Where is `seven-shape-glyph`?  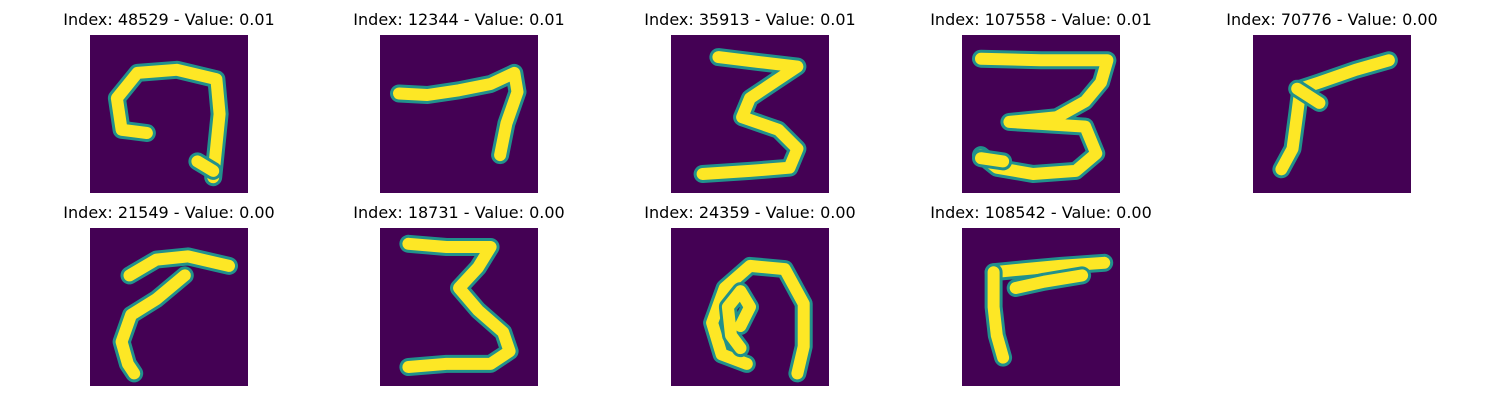
seven-shape-glyph is located at coordinates (458, 114).